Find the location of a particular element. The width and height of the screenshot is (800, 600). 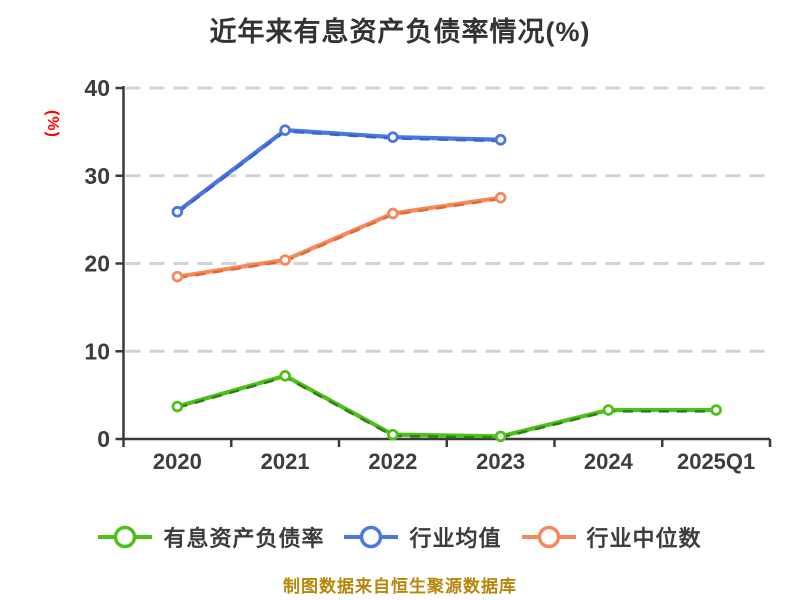

series-行业均值 is located at coordinates (339, 171).